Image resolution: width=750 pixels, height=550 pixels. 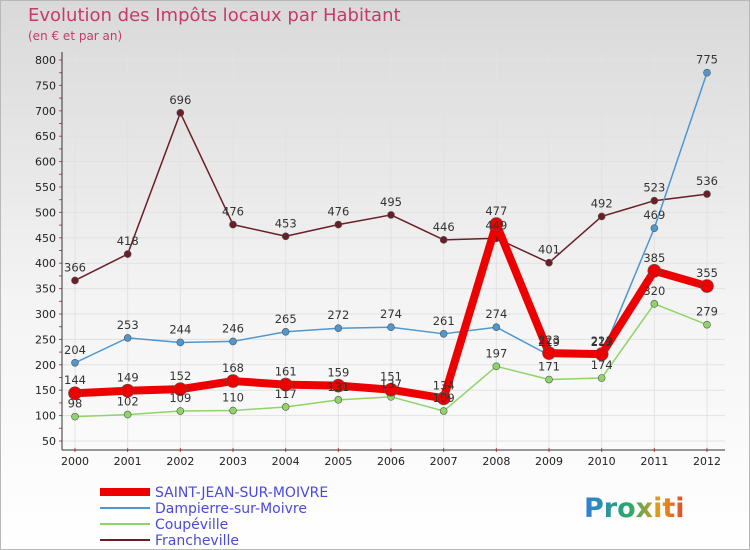 I want to click on data-label-francheville: 523, so click(x=654, y=188).